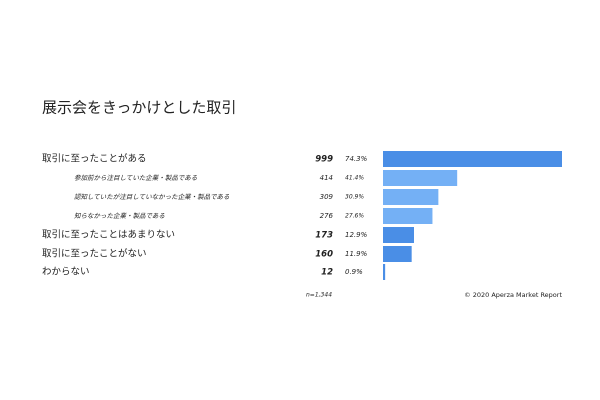 Image resolution: width=600 pixels, height=400 pixels. Describe the element at coordinates (324, 255) in the screenshot. I see `count-label: 160` at that location.